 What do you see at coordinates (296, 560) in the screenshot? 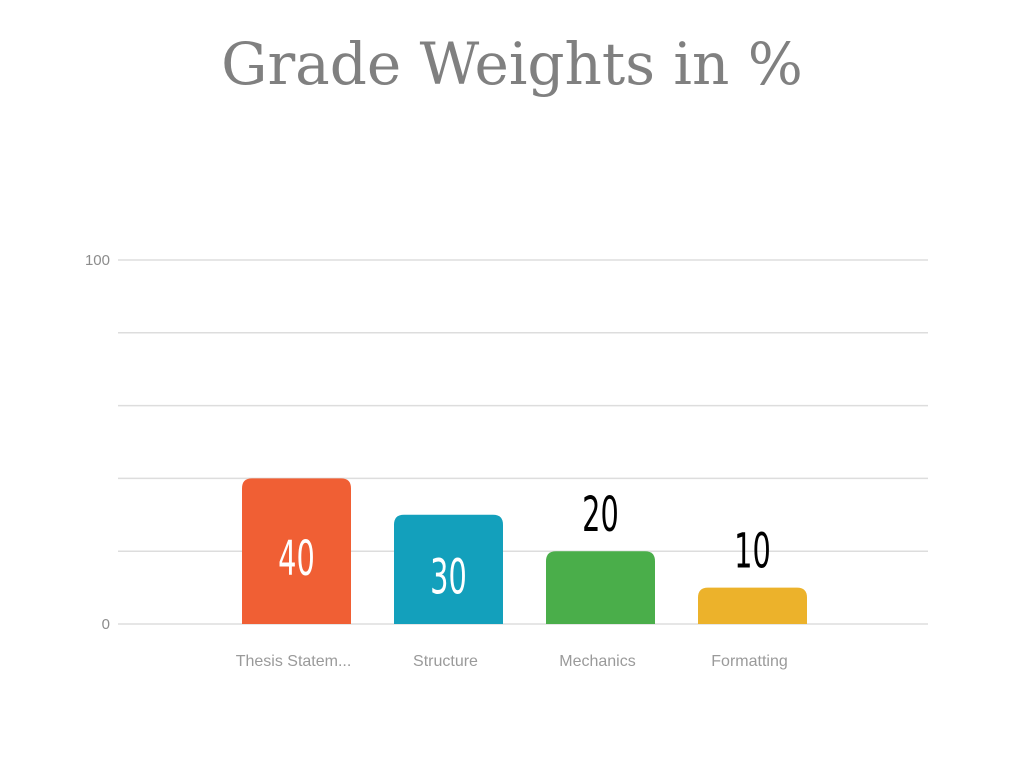
I see `data-label: 40` at bounding box center [296, 560].